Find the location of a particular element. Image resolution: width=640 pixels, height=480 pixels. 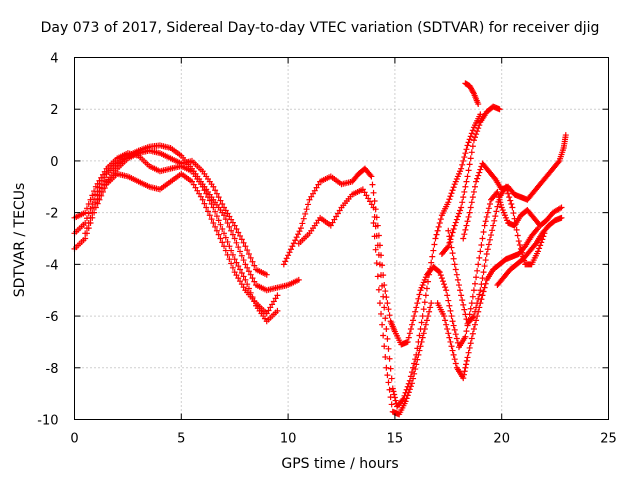

x-tick-label: 10 is located at coordinates (288, 439).